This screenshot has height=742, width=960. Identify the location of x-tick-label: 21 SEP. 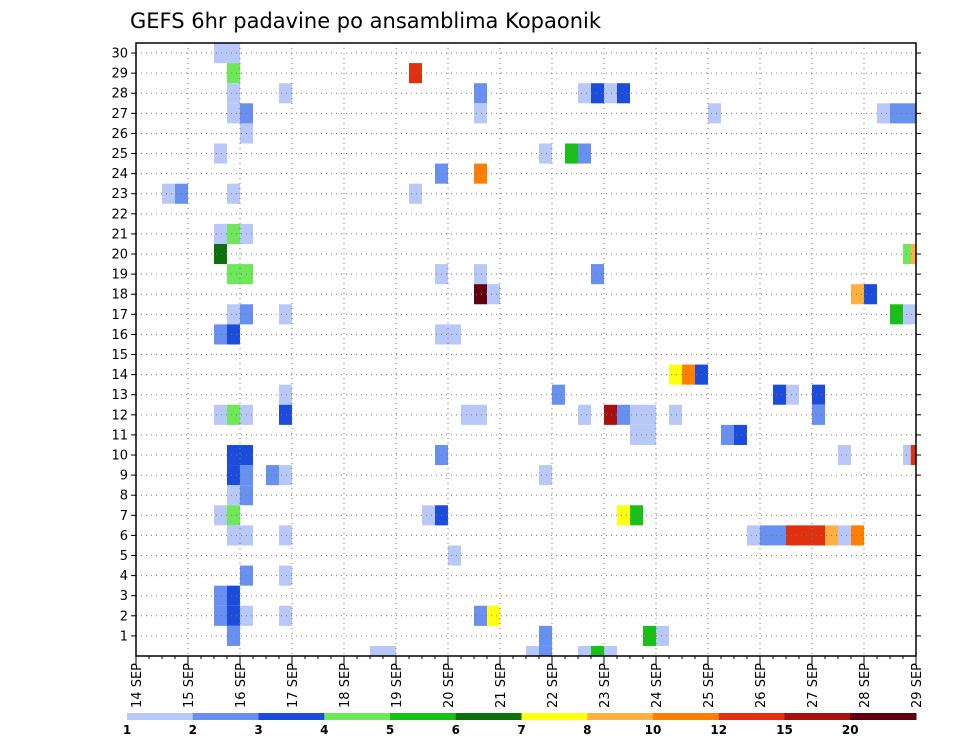
(501, 685).